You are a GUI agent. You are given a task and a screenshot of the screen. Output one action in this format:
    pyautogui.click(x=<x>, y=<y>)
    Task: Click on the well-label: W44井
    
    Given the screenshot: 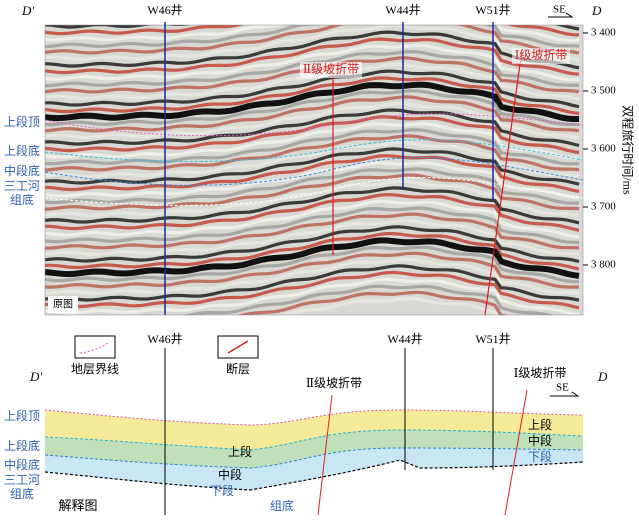 What is the action you would take?
    pyautogui.click(x=402, y=10)
    